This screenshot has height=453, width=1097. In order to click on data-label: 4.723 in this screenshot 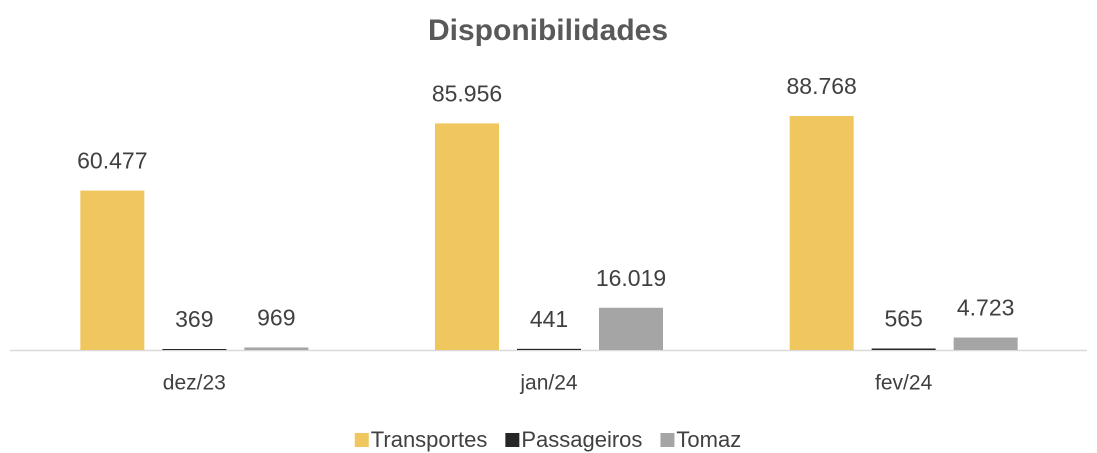, I will do `click(986, 308)`.